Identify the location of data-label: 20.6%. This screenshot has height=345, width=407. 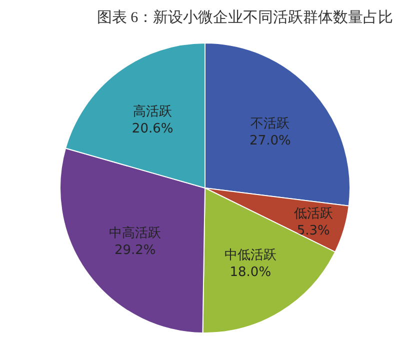
(153, 129).